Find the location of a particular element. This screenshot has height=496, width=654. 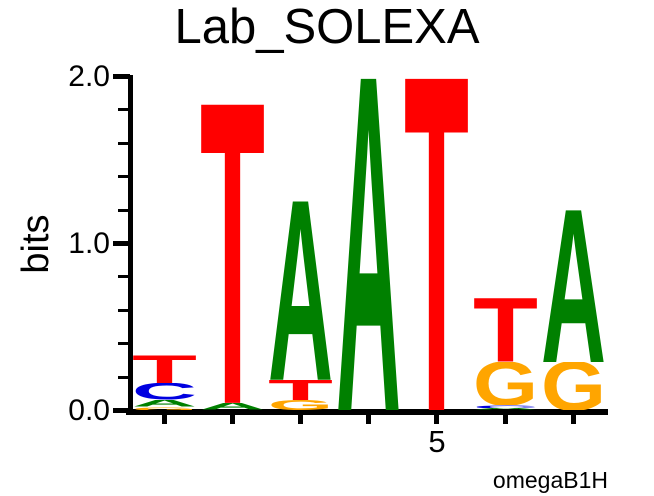

chart-title: Lab_SOLEXA is located at coordinates (327, 27).